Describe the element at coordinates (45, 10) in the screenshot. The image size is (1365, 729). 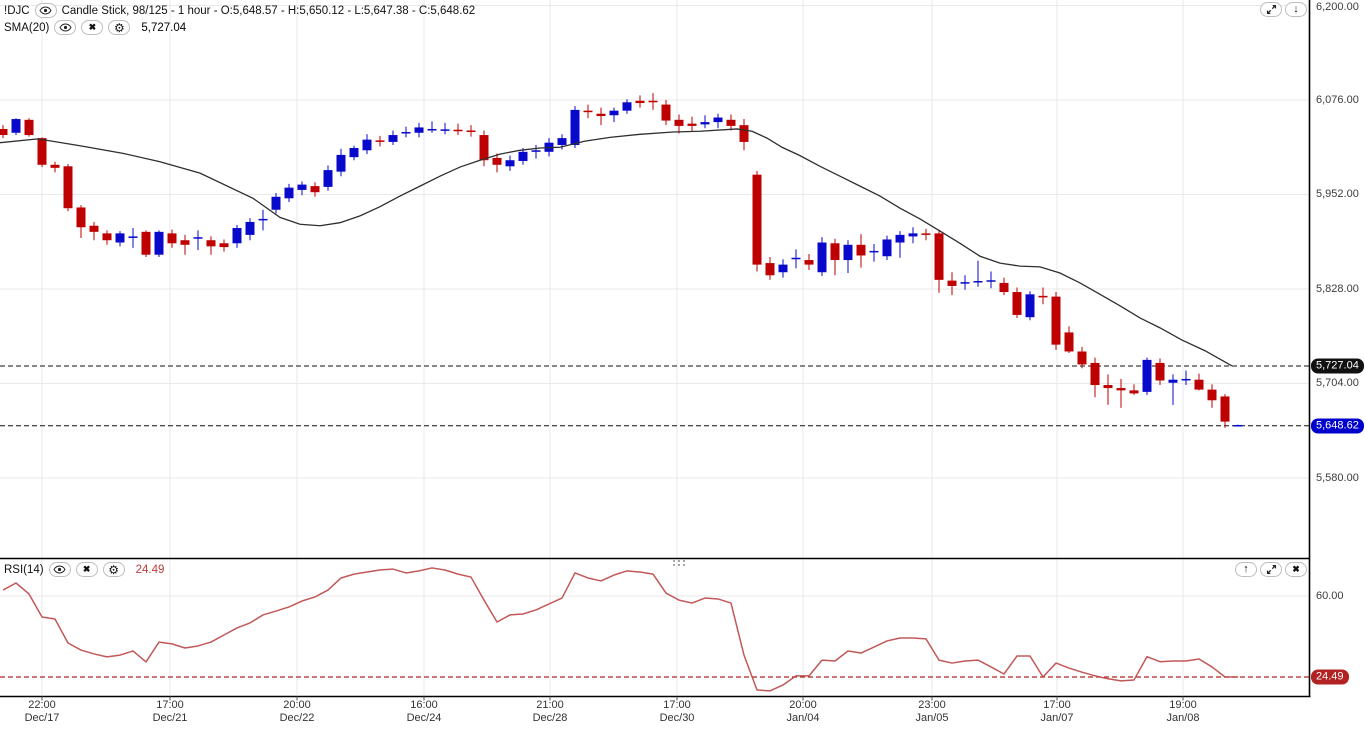
I see `main-visibility-button` at that location.